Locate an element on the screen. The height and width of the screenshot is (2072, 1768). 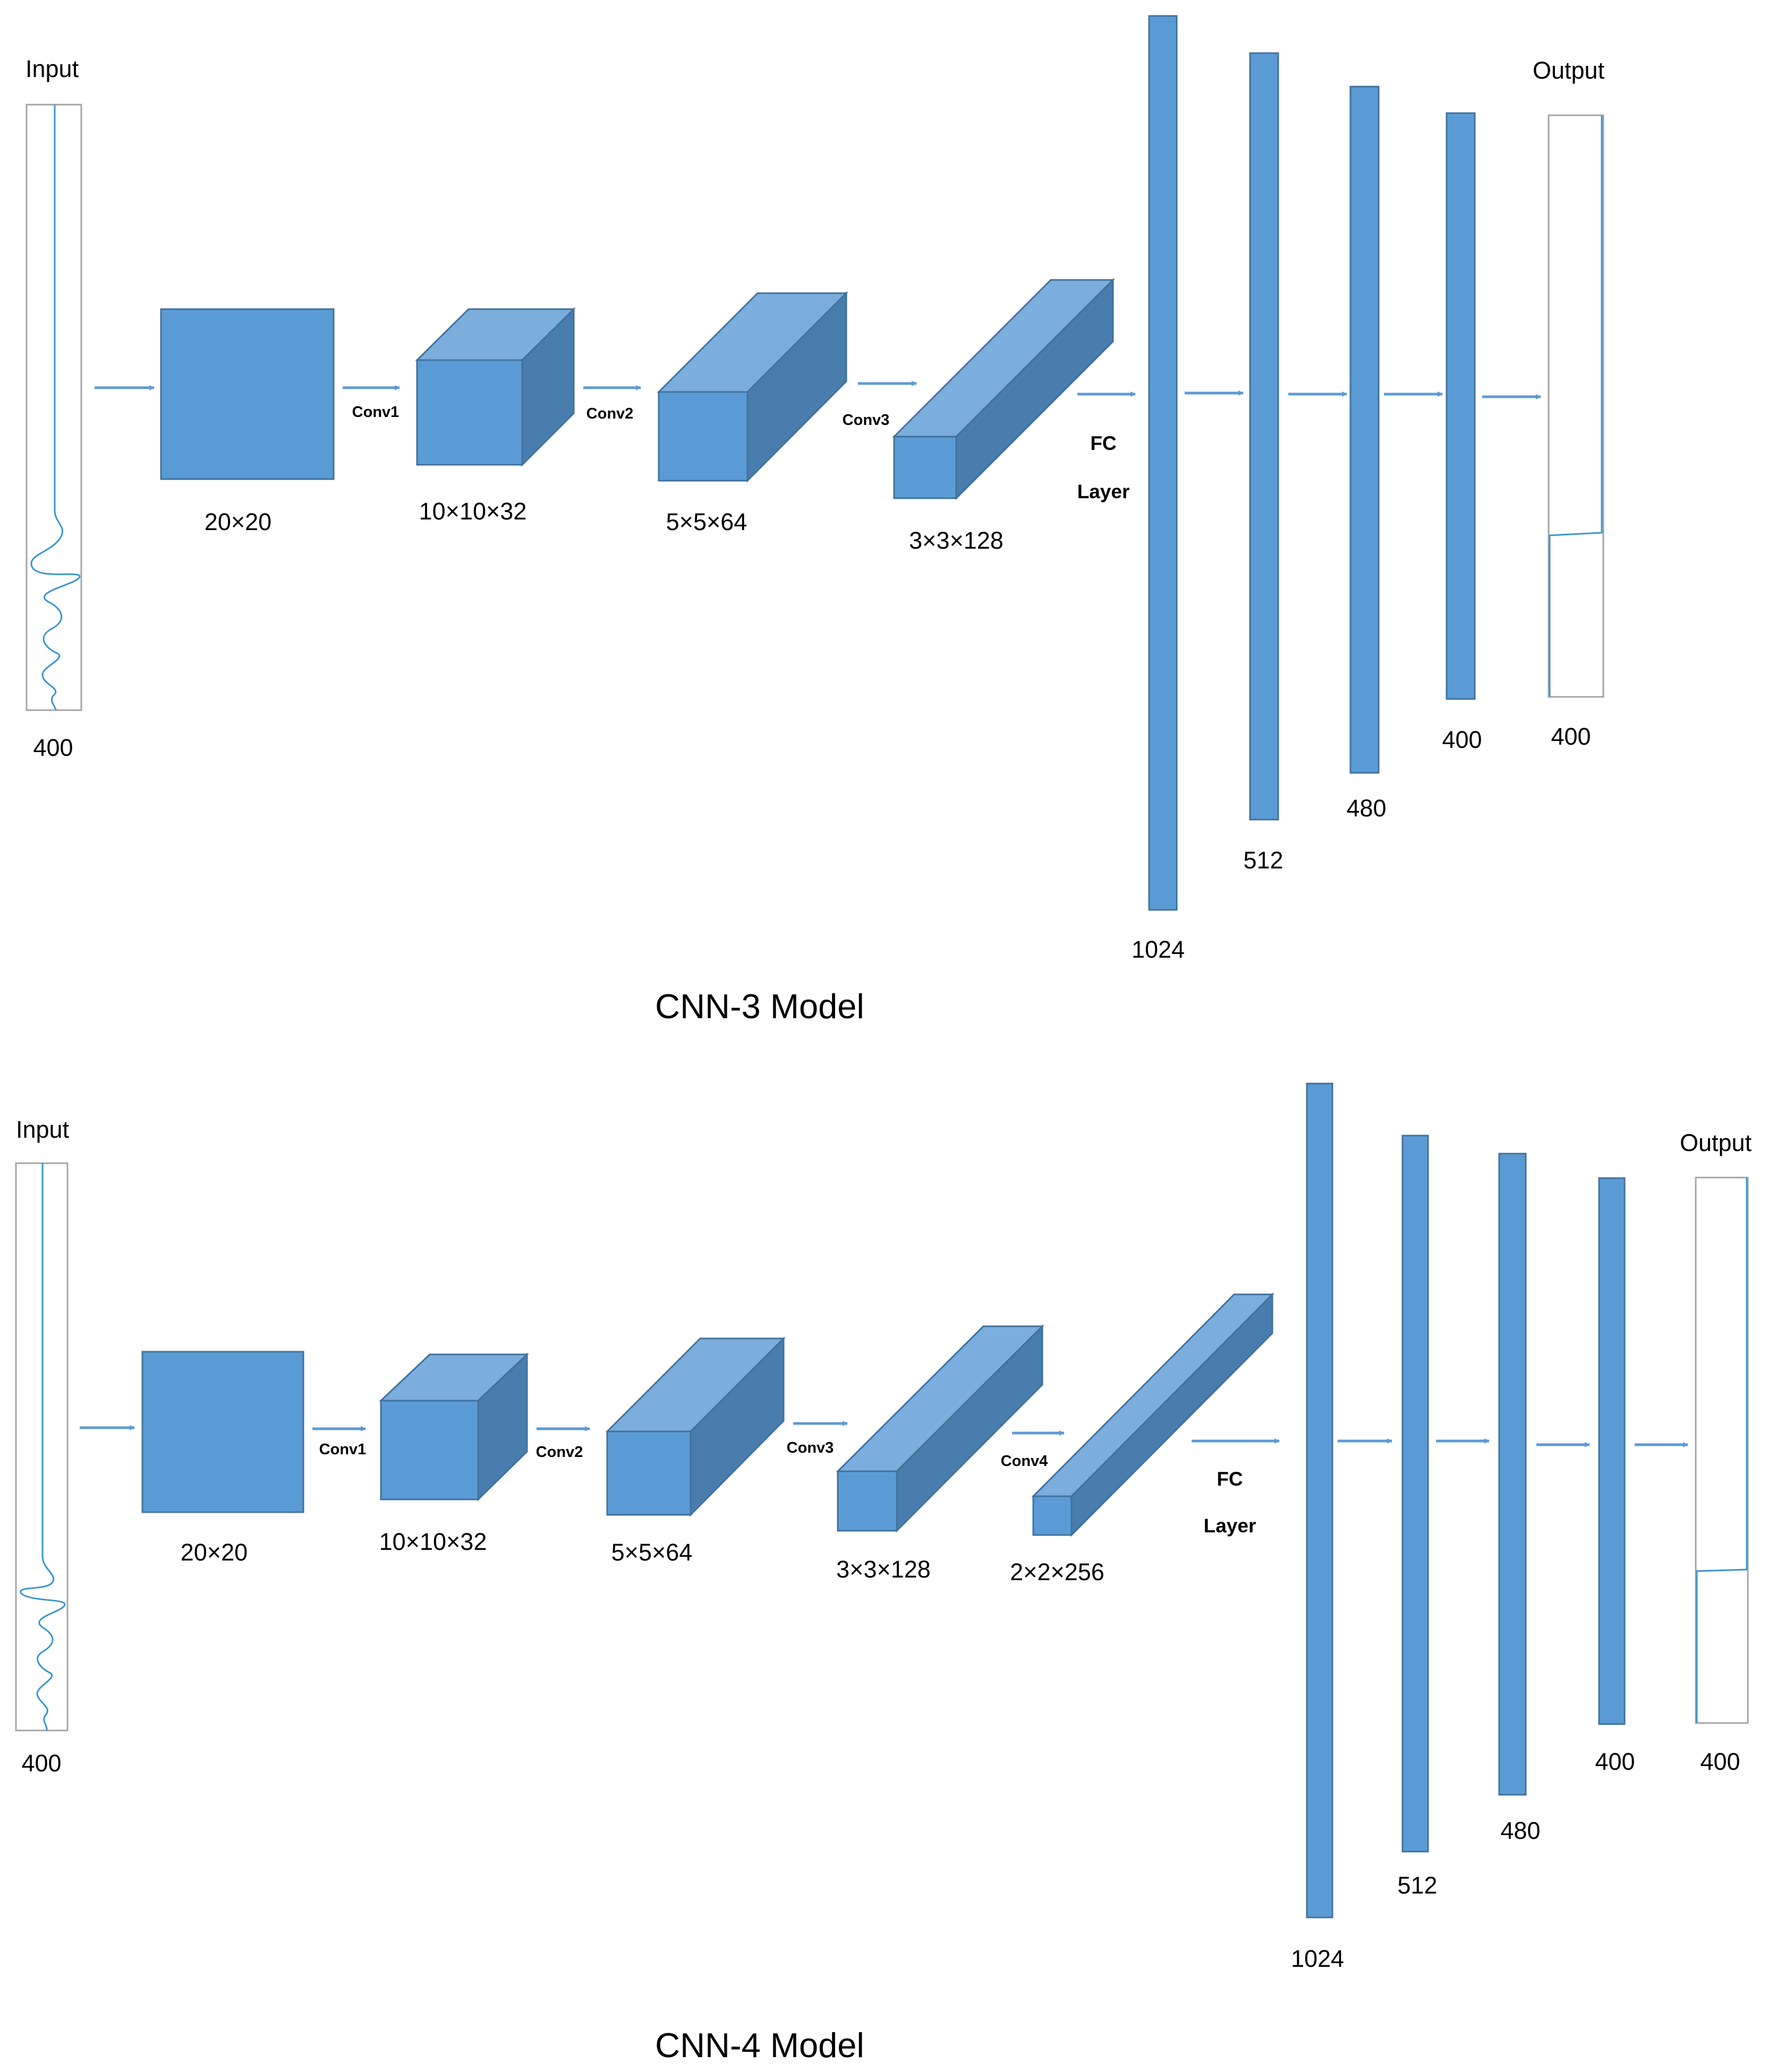
cnn3-dense-512-label: 512 is located at coordinates (1263, 860).